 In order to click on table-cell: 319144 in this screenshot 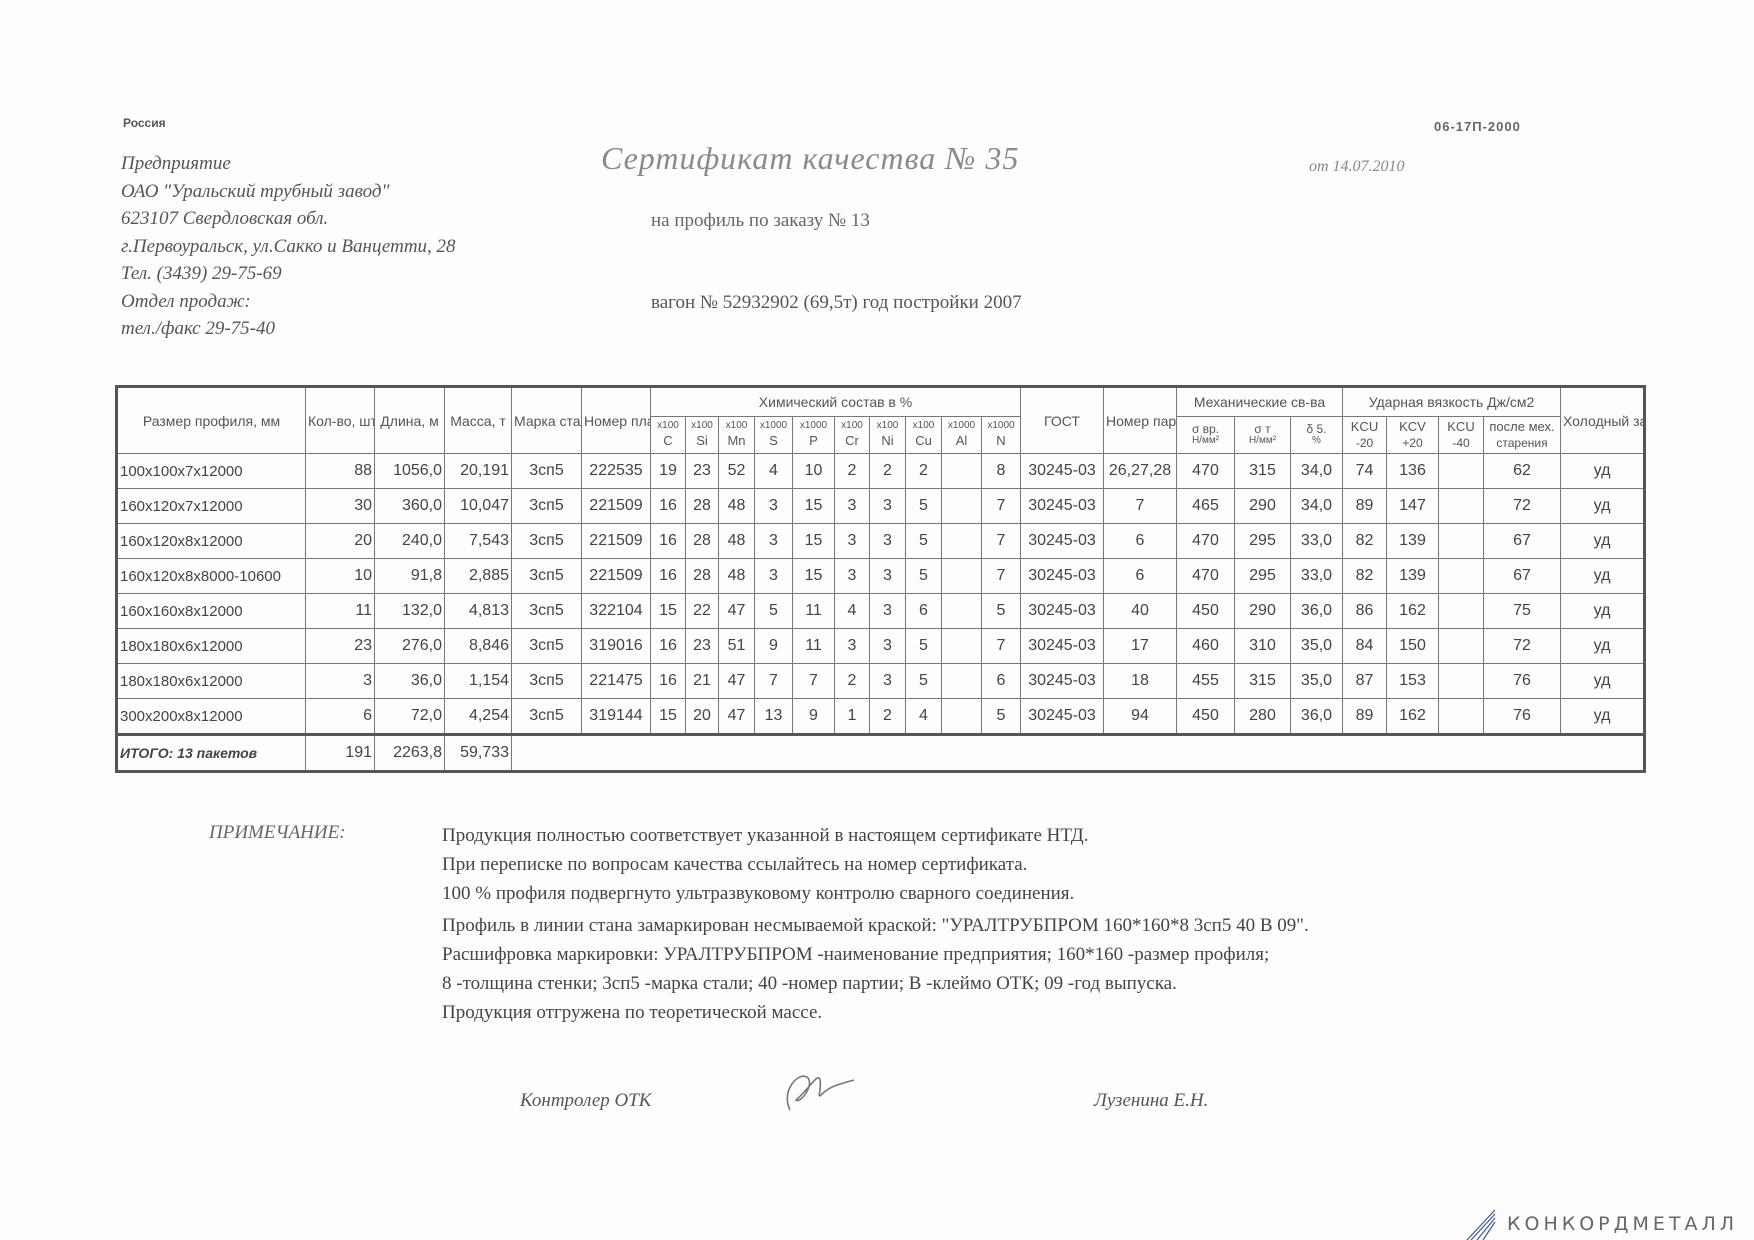, I will do `click(616, 716)`.